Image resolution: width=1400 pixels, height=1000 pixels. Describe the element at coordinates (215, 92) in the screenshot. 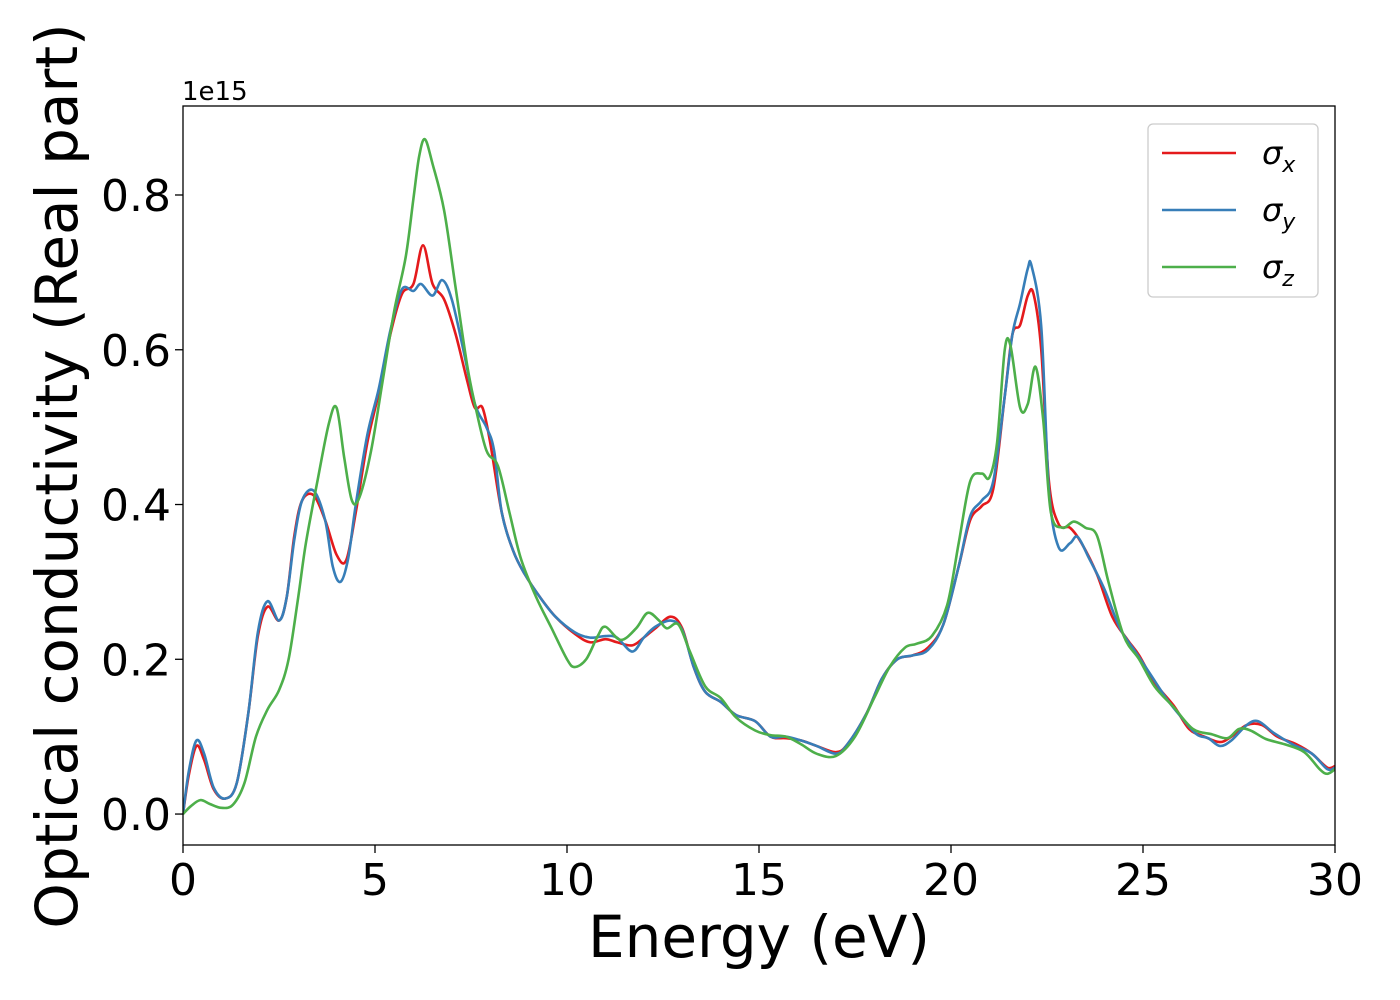

I see `y-offset-label: 1e15` at that location.